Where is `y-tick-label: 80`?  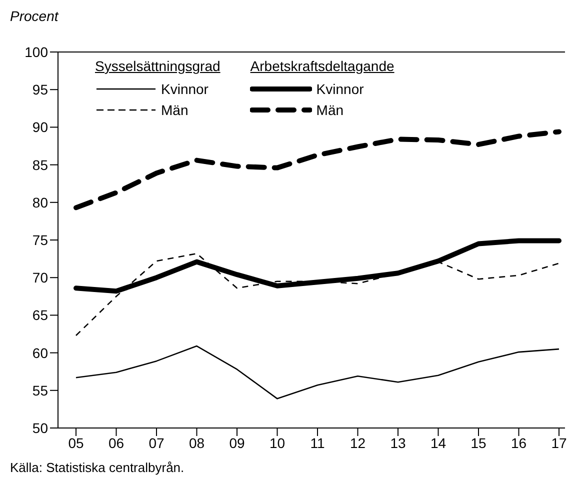
y-tick-label: 80 is located at coordinates (40, 202).